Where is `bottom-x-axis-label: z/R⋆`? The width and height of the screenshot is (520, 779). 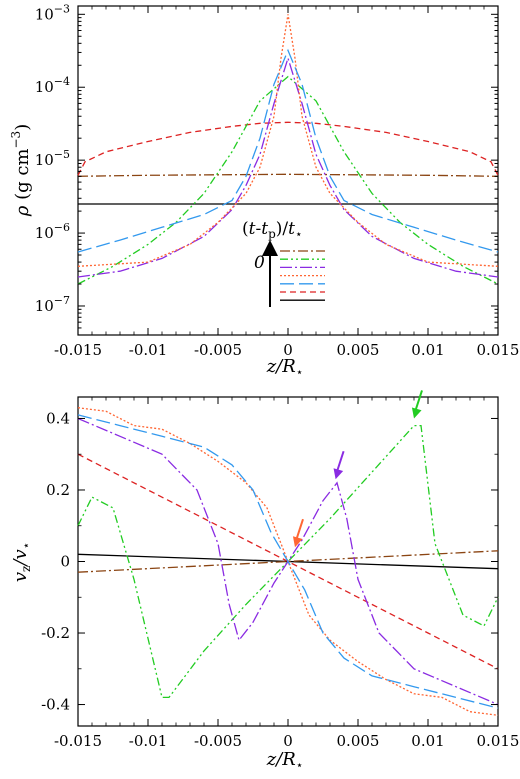 bottom-x-axis-label: z/R⋆ is located at coordinates (285, 760).